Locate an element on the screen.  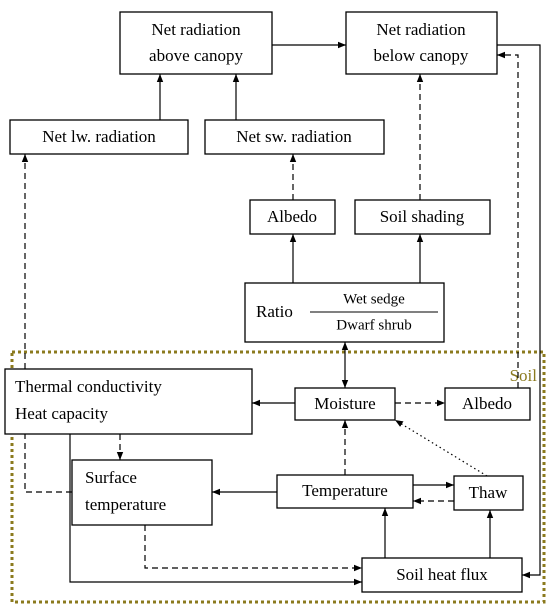
node-label: Net sw. radiation is located at coordinates (294, 136).